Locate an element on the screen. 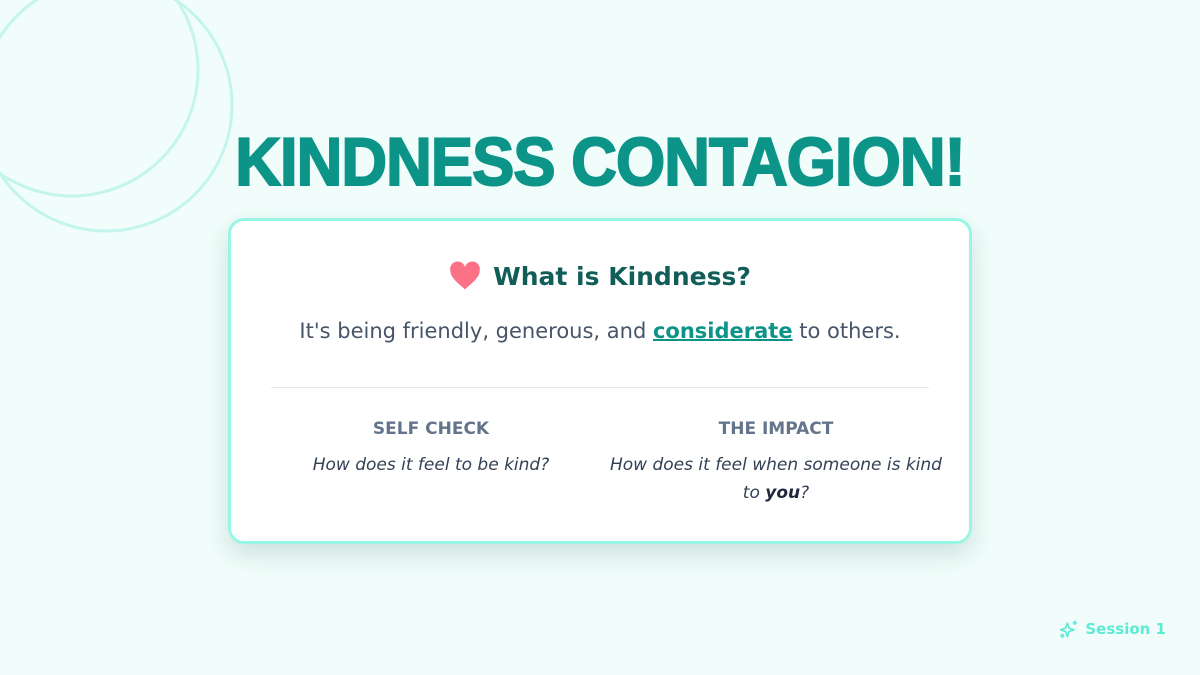 Image resolution: width=1200 pixels, height=675 pixels. impact-question-part: ? is located at coordinates (805, 493).